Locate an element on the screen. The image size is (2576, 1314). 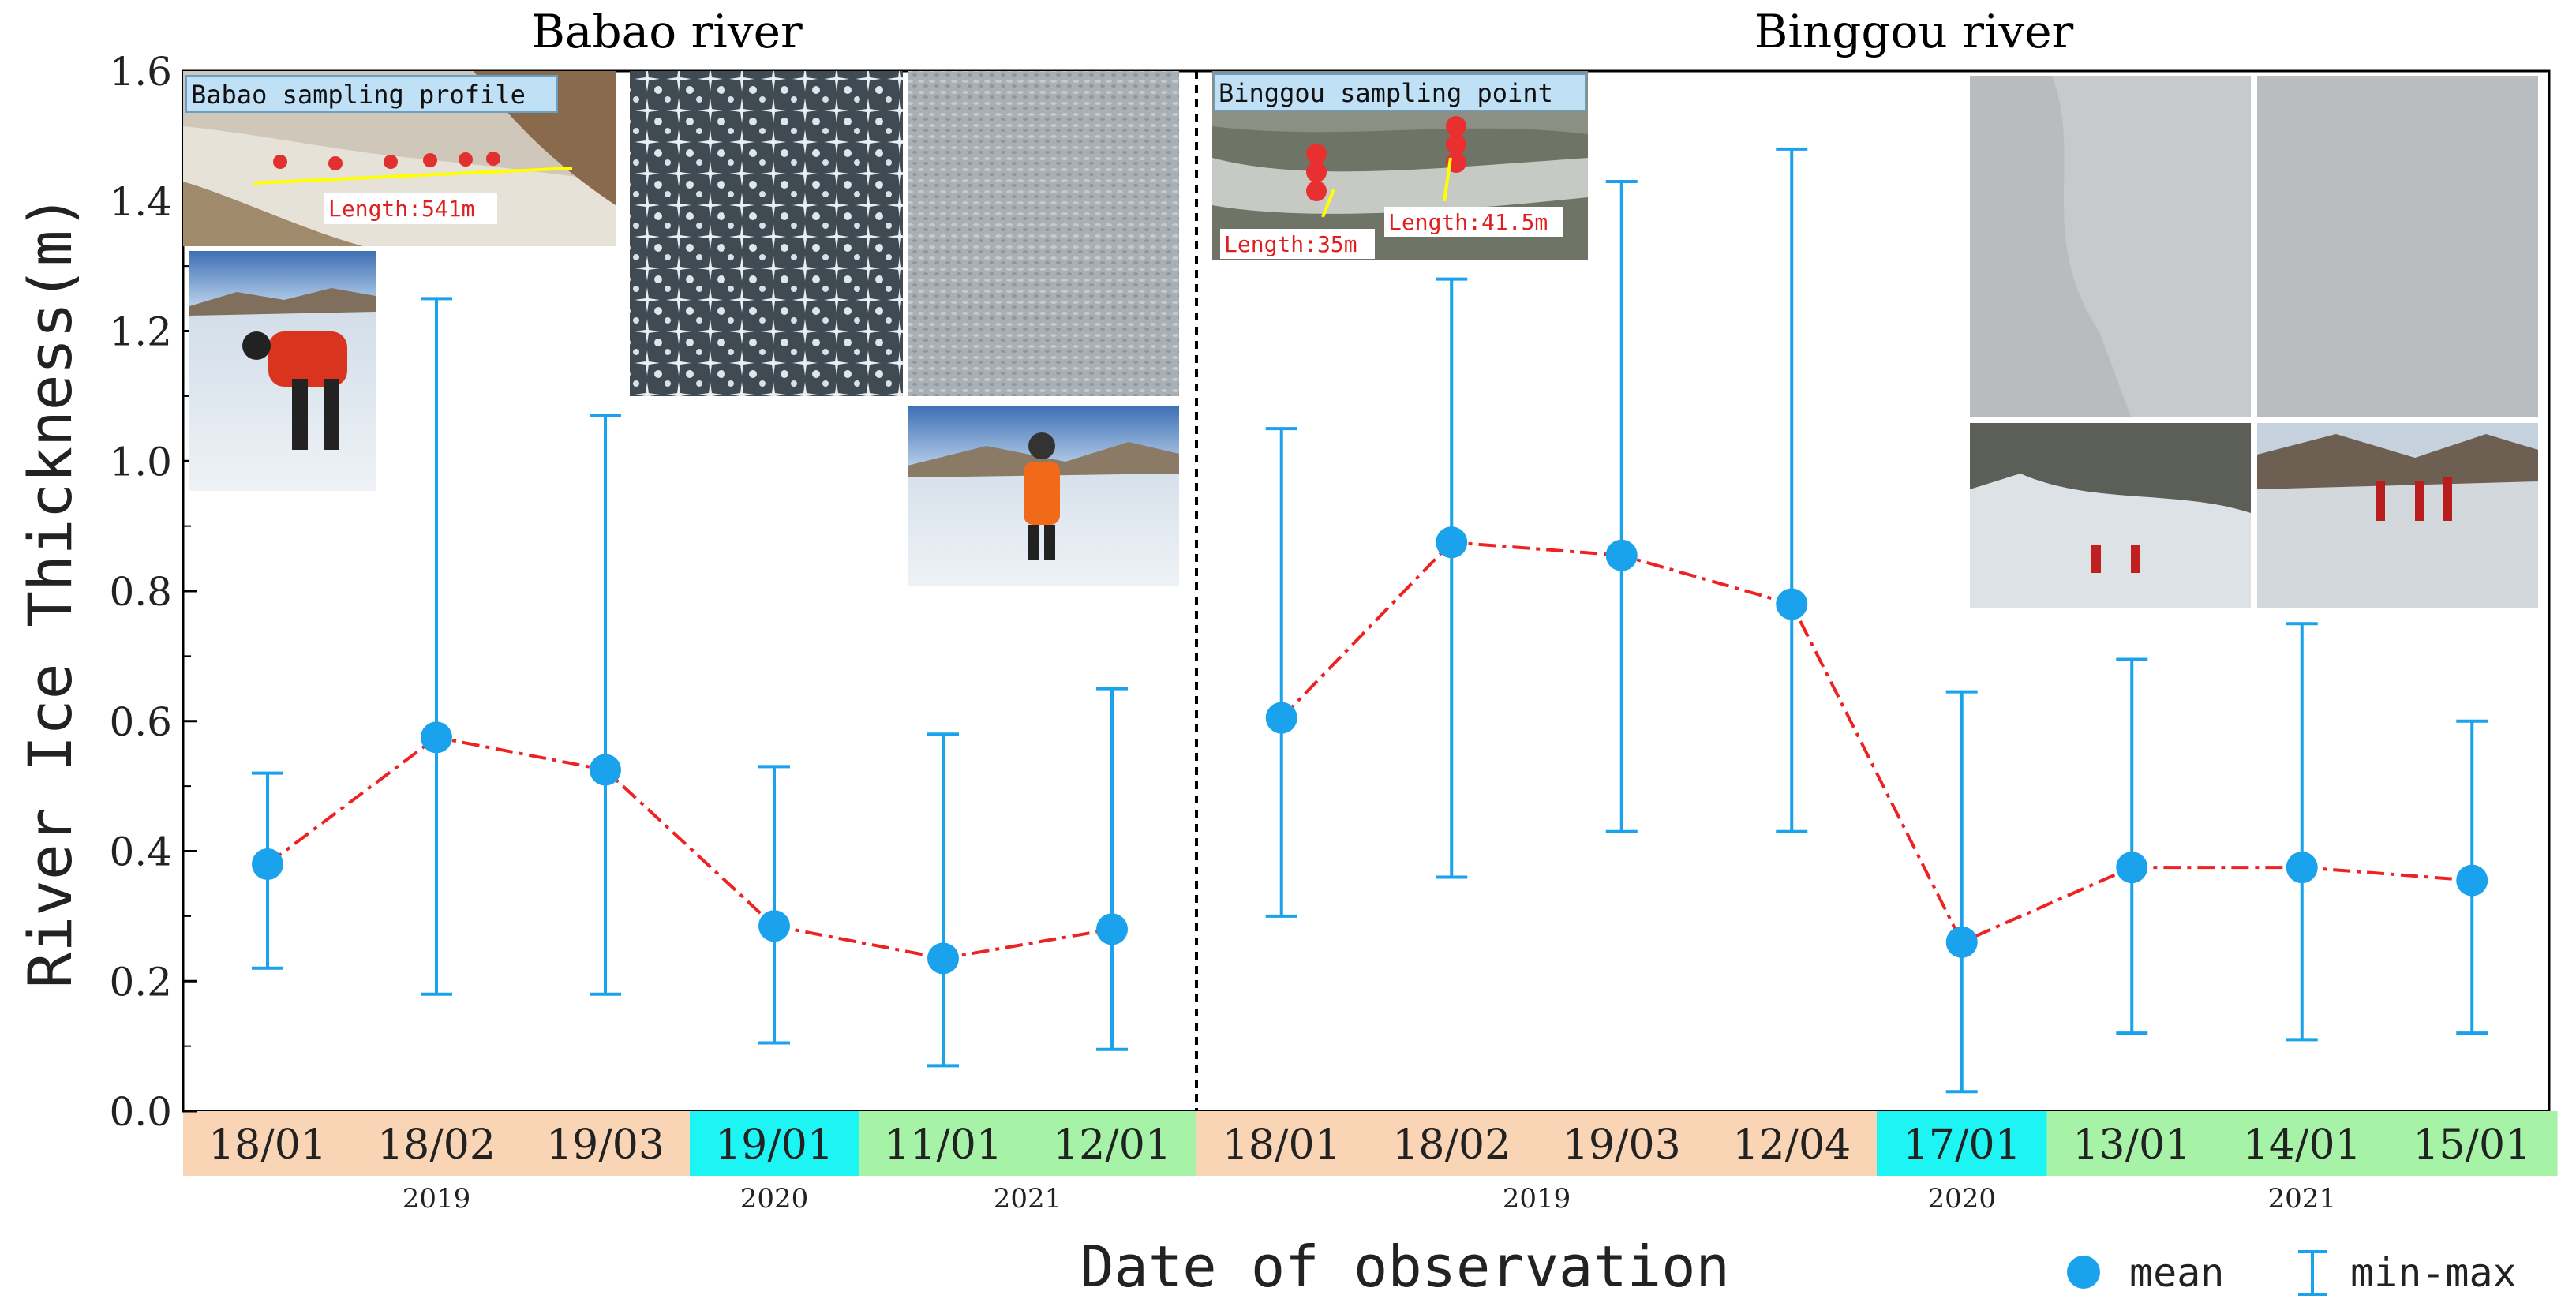
y-tick-label: 0.0 is located at coordinates (140, 1112).